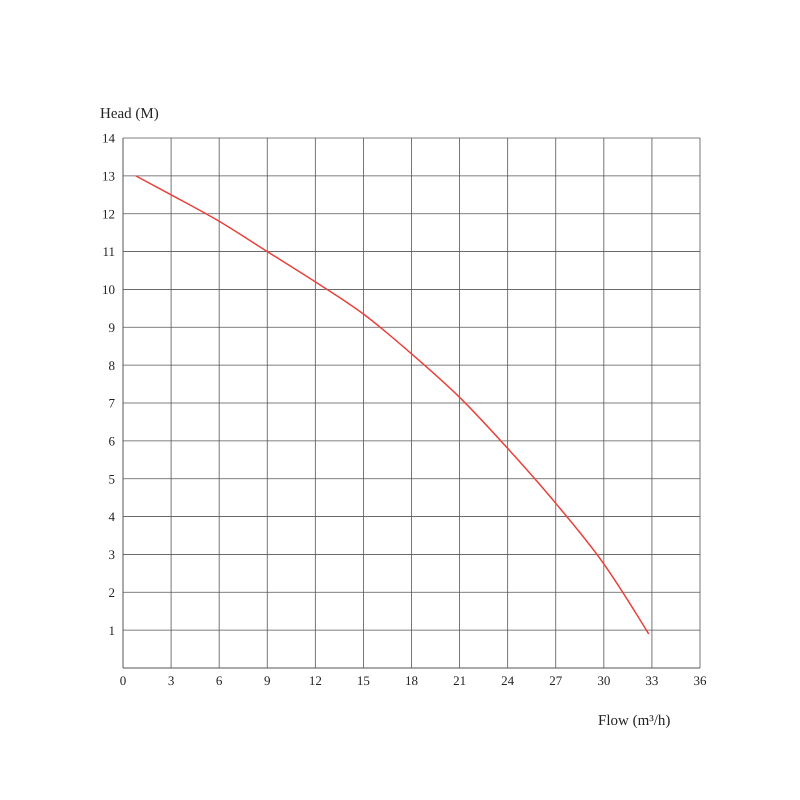  Describe the element at coordinates (129, 114) in the screenshot. I see `y-axis-title: Head (M)` at that location.